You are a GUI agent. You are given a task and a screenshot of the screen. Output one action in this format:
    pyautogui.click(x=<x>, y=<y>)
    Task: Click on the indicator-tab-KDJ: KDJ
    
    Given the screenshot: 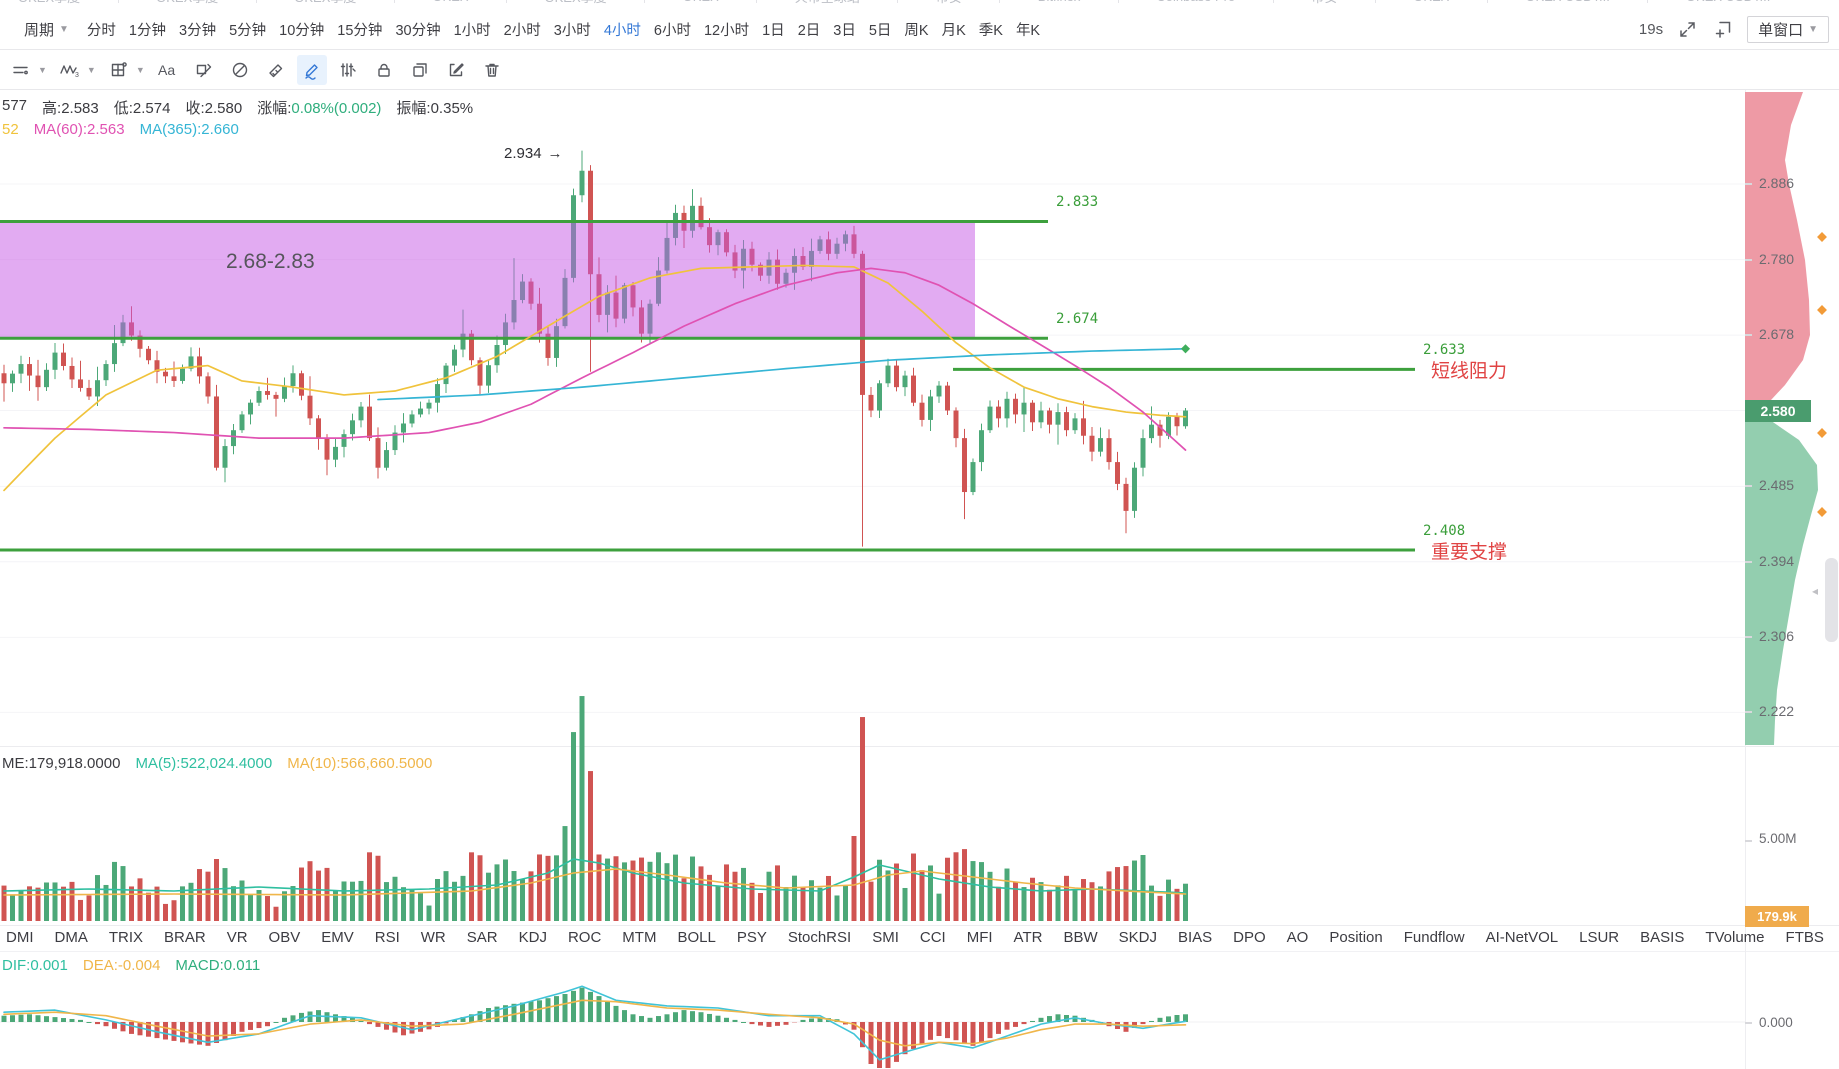 What is the action you would take?
    pyautogui.click(x=532, y=937)
    